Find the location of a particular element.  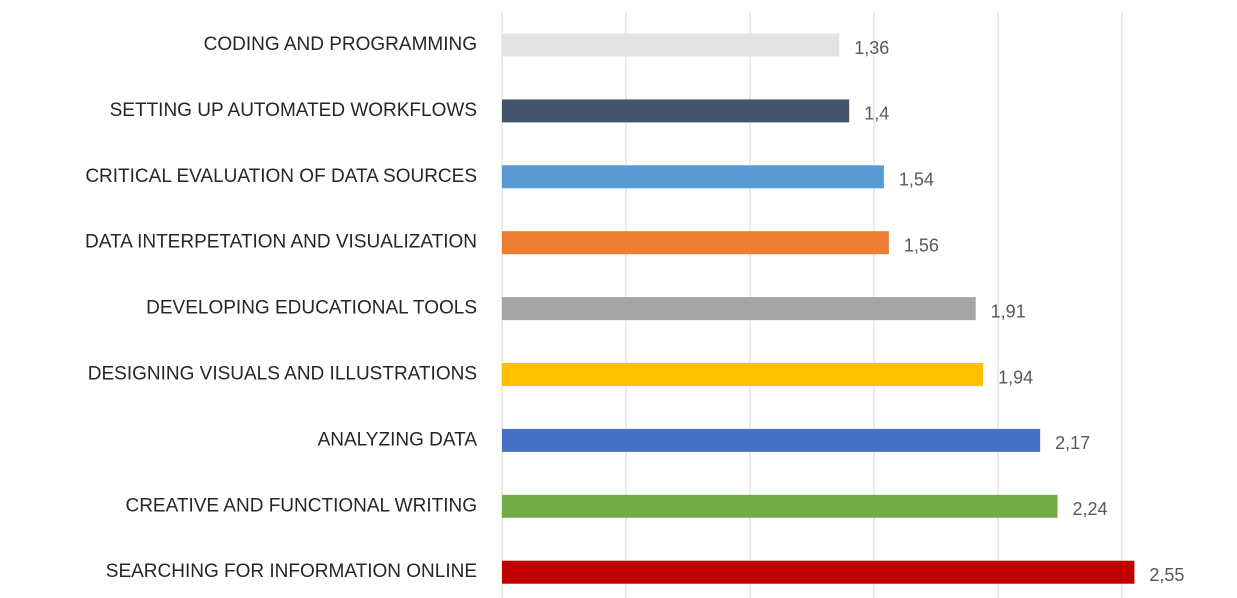

data-label: 1,91 is located at coordinates (1008, 311).